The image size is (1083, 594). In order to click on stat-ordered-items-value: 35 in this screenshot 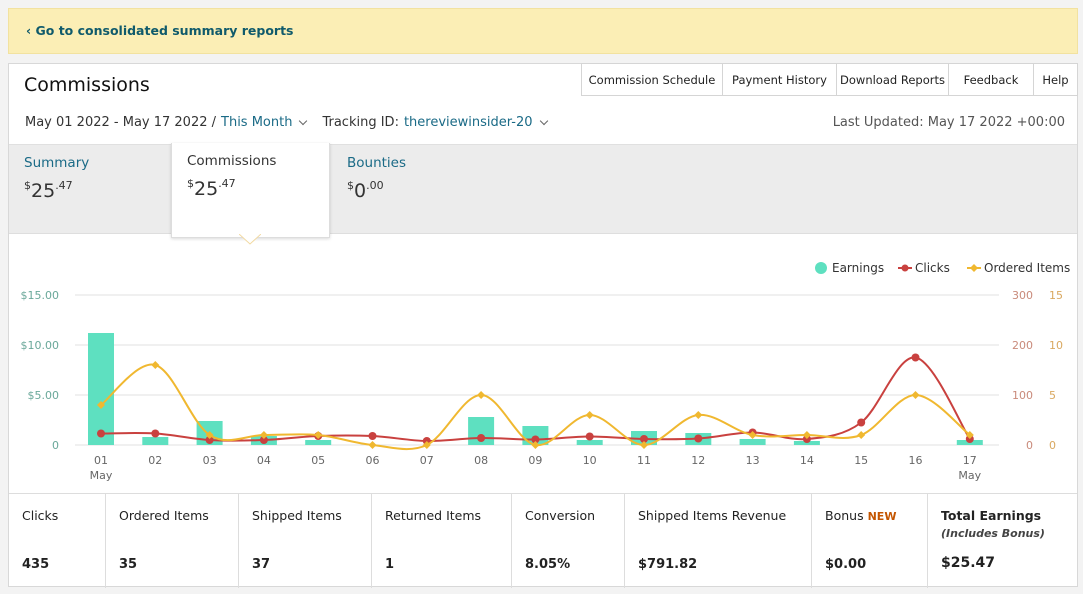, I will do `click(128, 564)`.